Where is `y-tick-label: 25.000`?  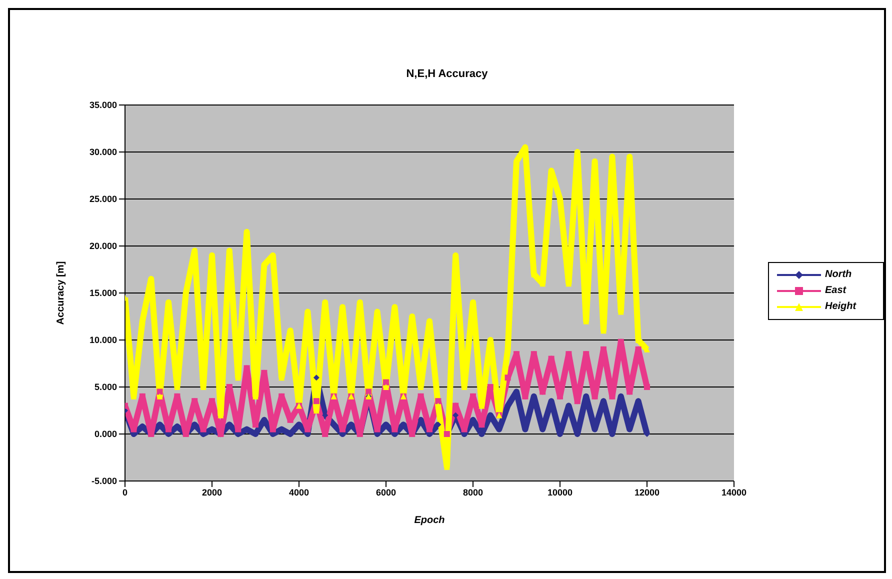 y-tick-label: 25.000 is located at coordinates (103, 199).